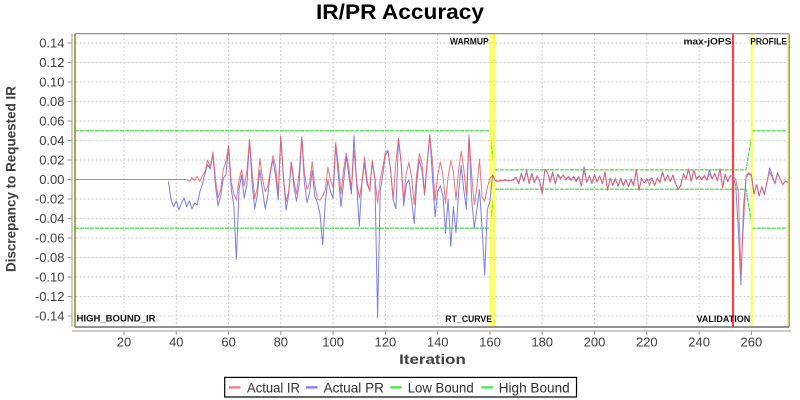  What do you see at coordinates (50, 296) in the screenshot?
I see `svg-text: -0.12` at bounding box center [50, 296].